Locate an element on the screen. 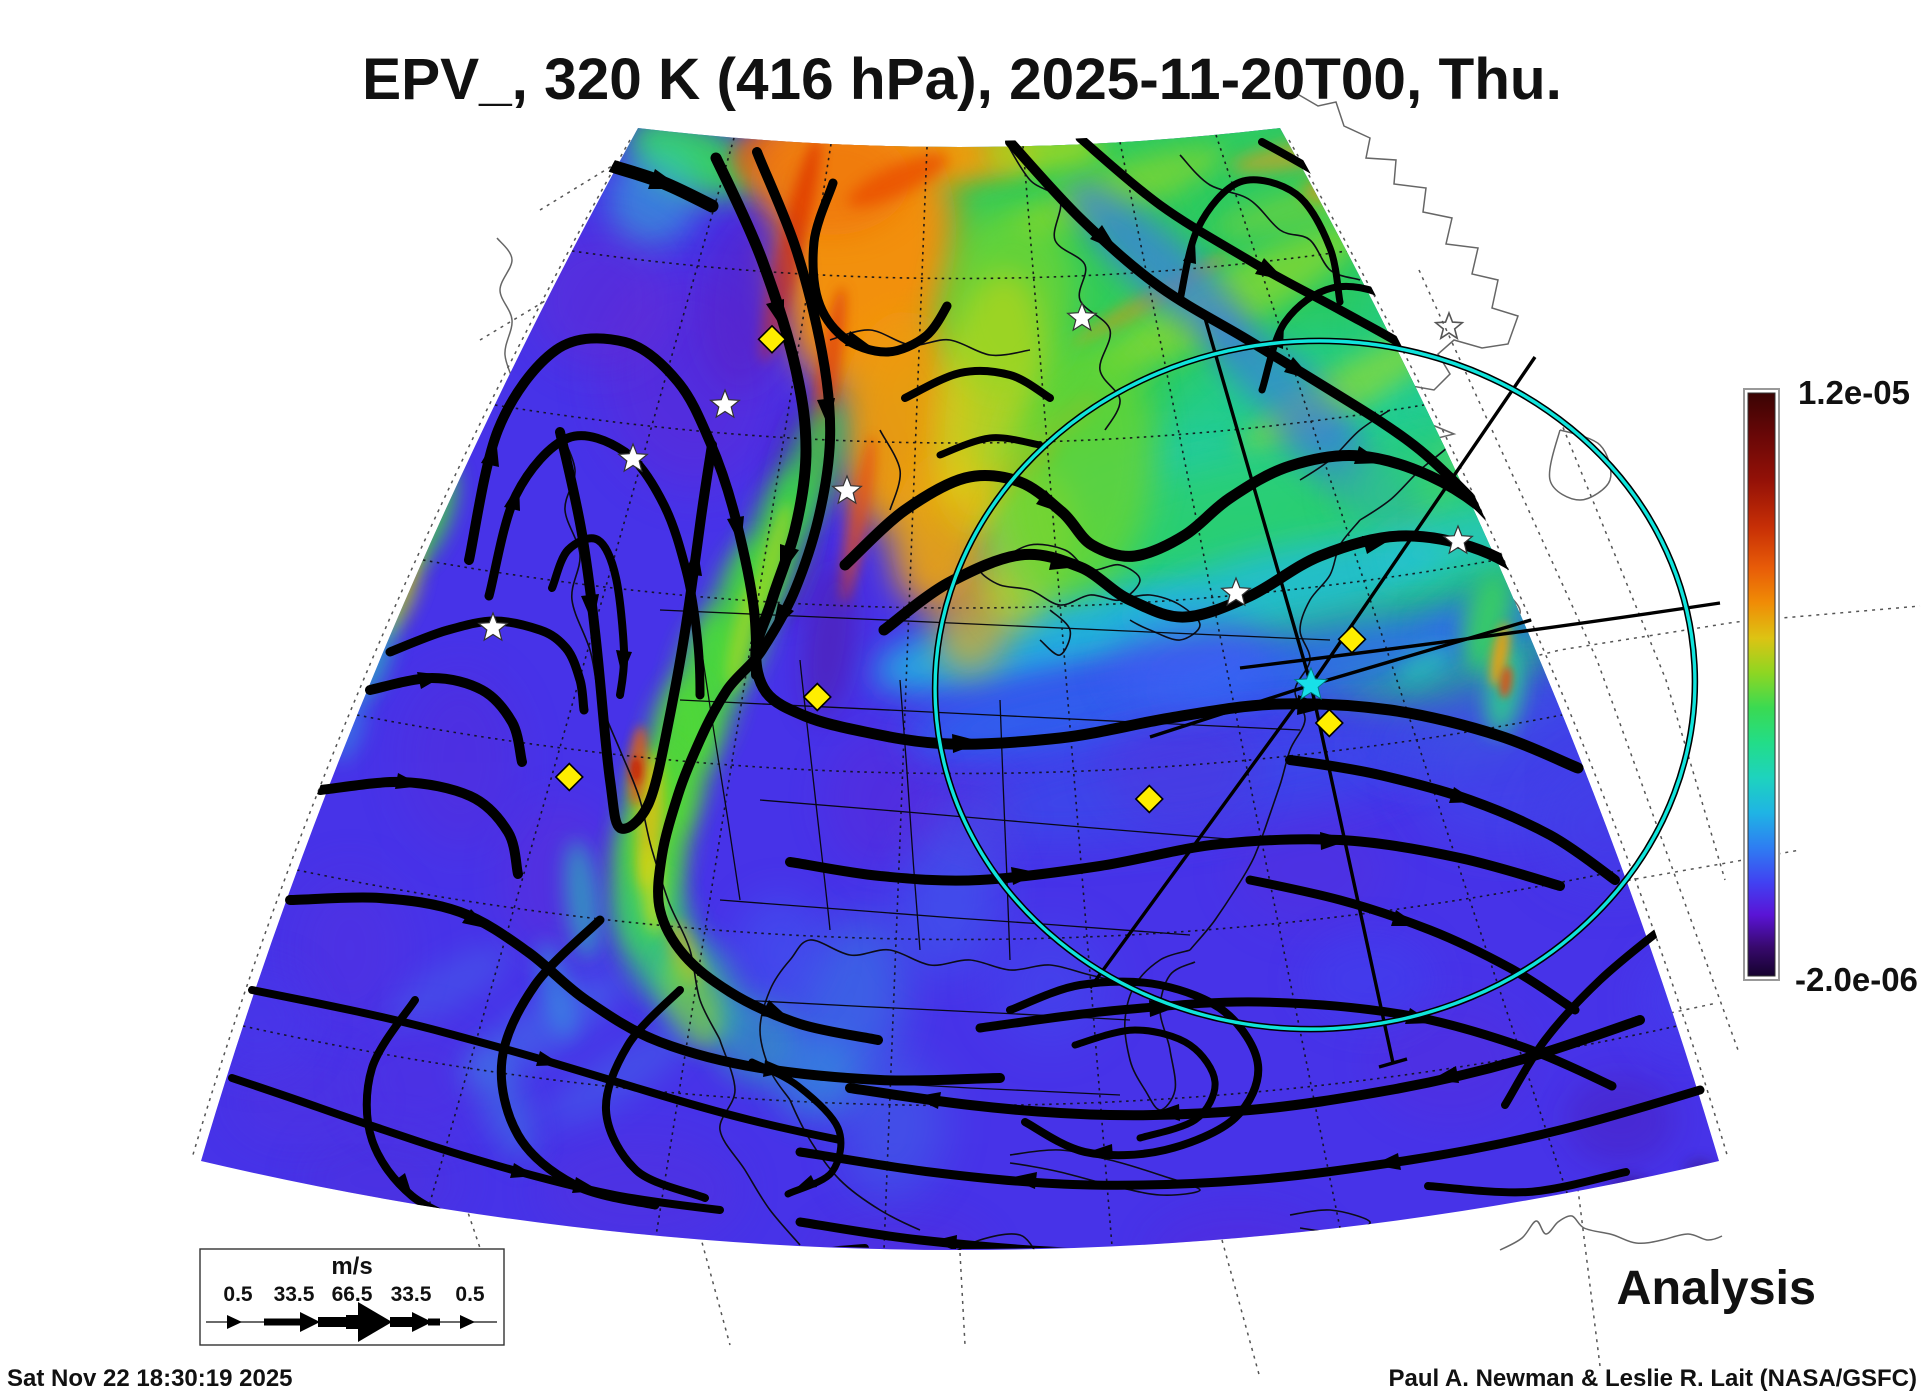  svg-text: 1.2e-05 is located at coordinates (1854, 392).